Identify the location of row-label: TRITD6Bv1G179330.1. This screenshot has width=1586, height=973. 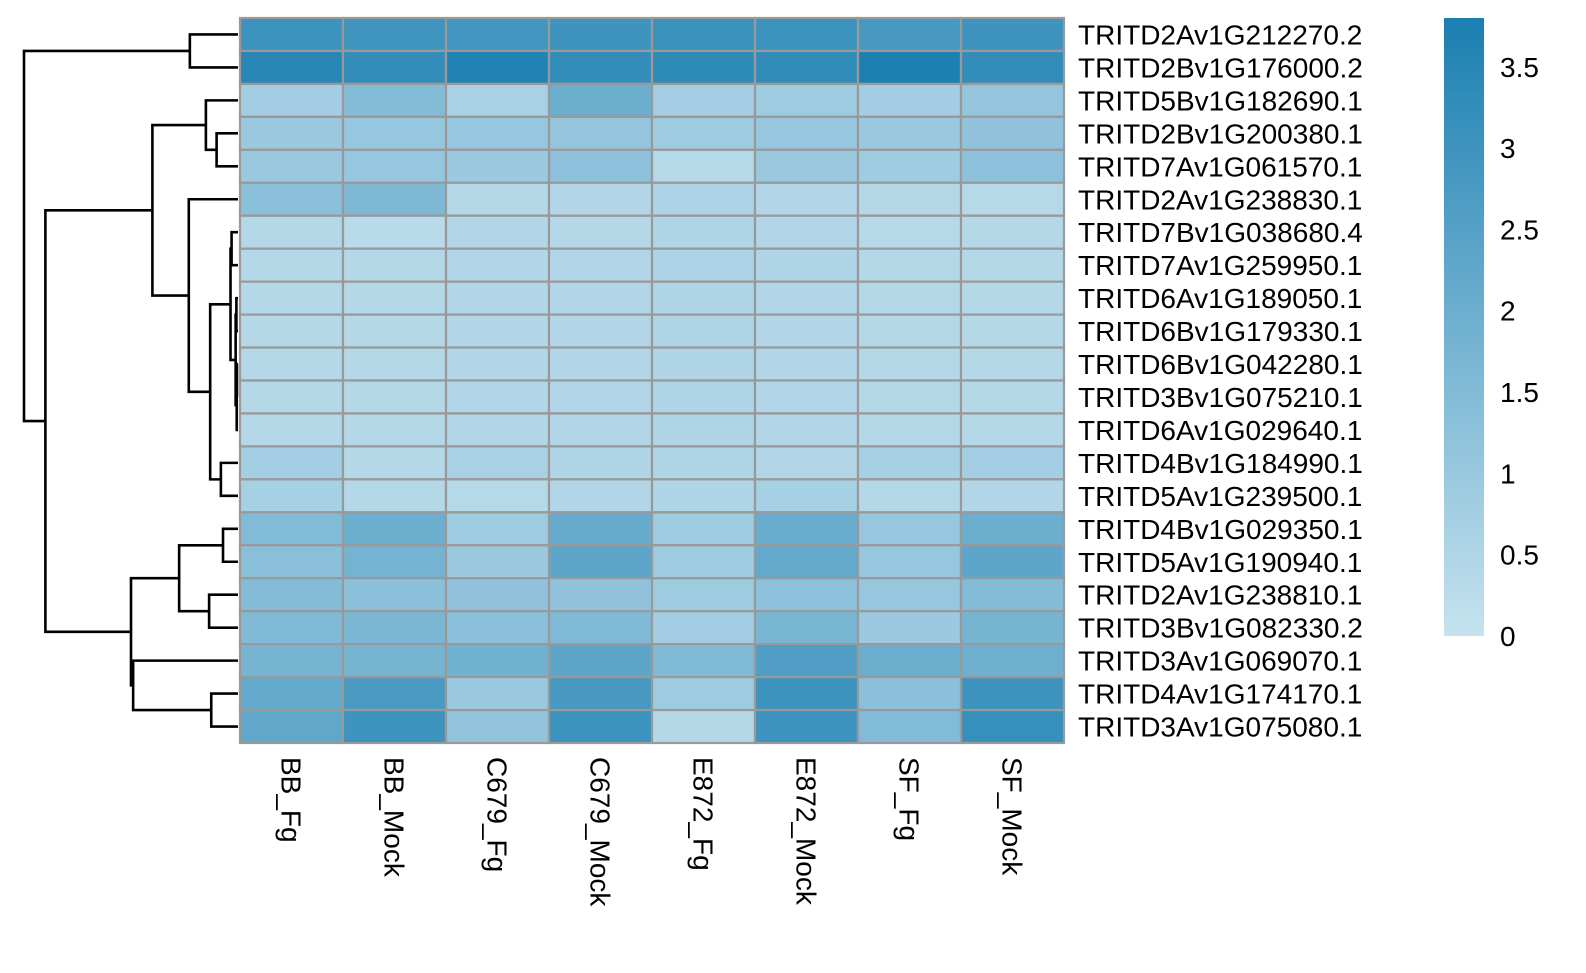
(1220, 331).